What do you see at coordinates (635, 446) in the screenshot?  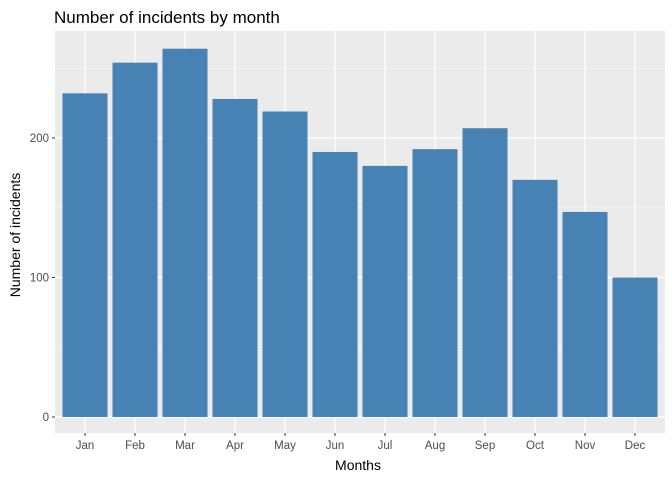 I see `x-tick-label-dec: Dec` at bounding box center [635, 446].